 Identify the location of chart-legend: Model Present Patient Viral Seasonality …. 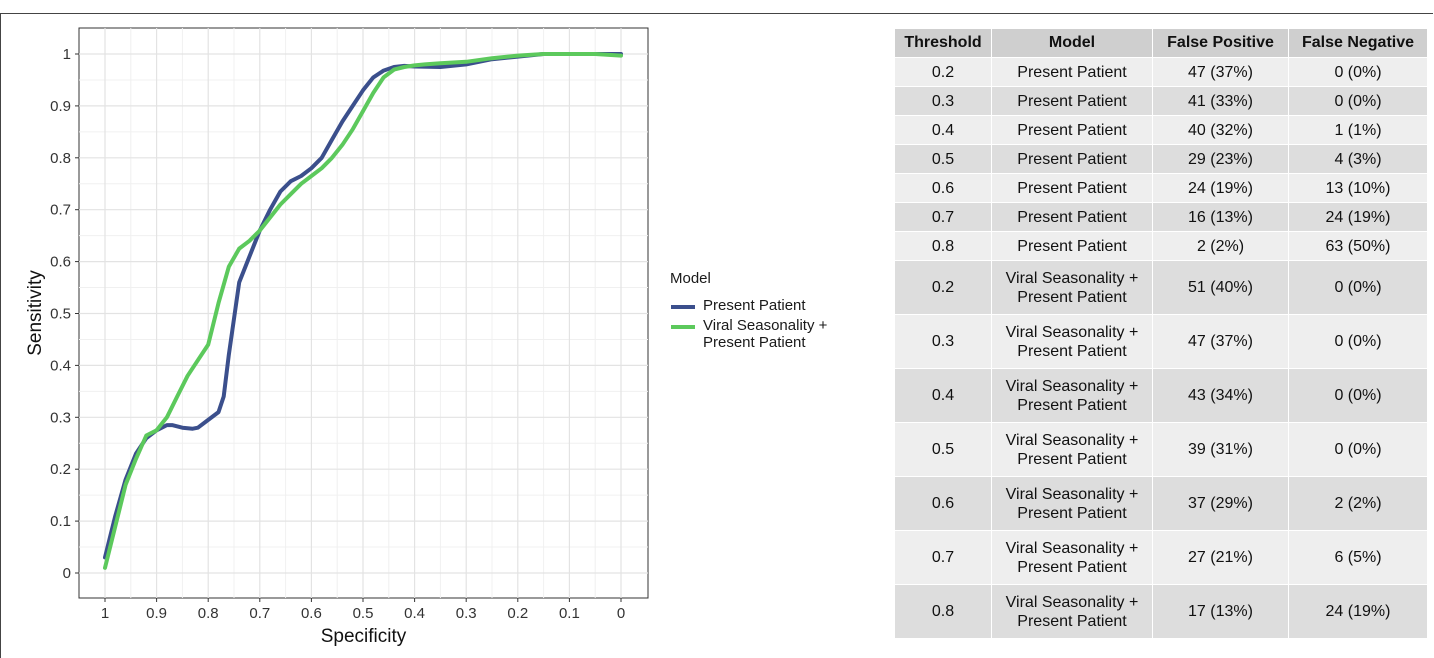
(748, 312).